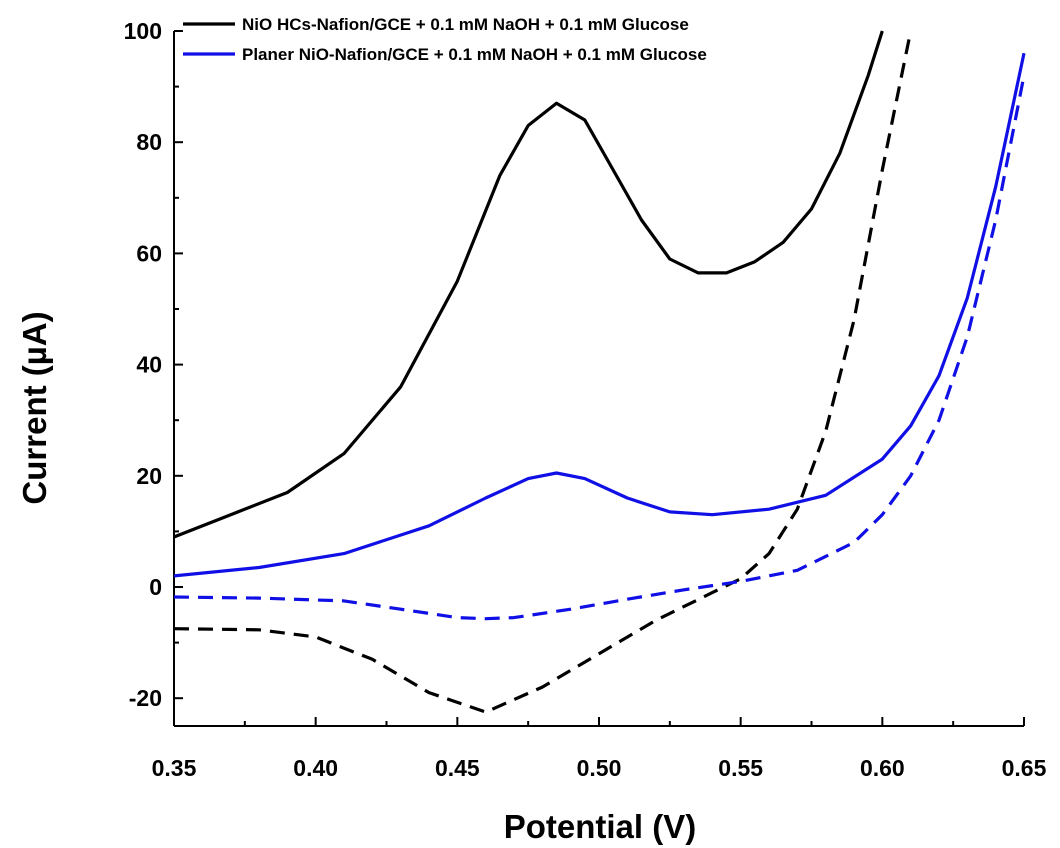  Describe the element at coordinates (149, 476) in the screenshot. I see `y-tick-label: 20` at that location.